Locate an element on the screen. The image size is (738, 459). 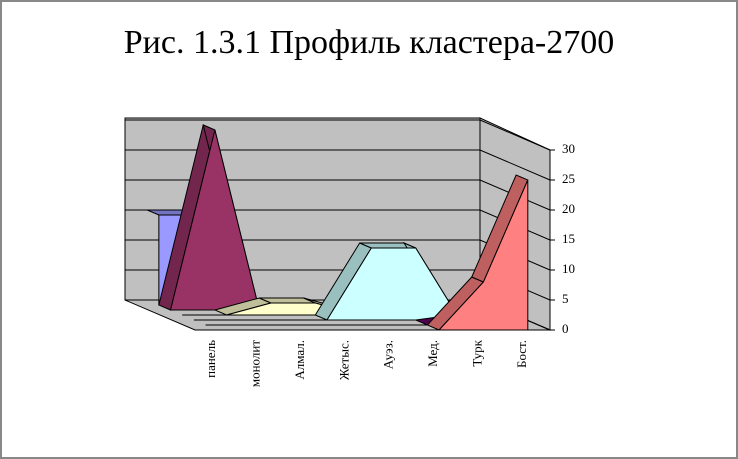
y-tick-label: 0 is located at coordinates (565, 328).